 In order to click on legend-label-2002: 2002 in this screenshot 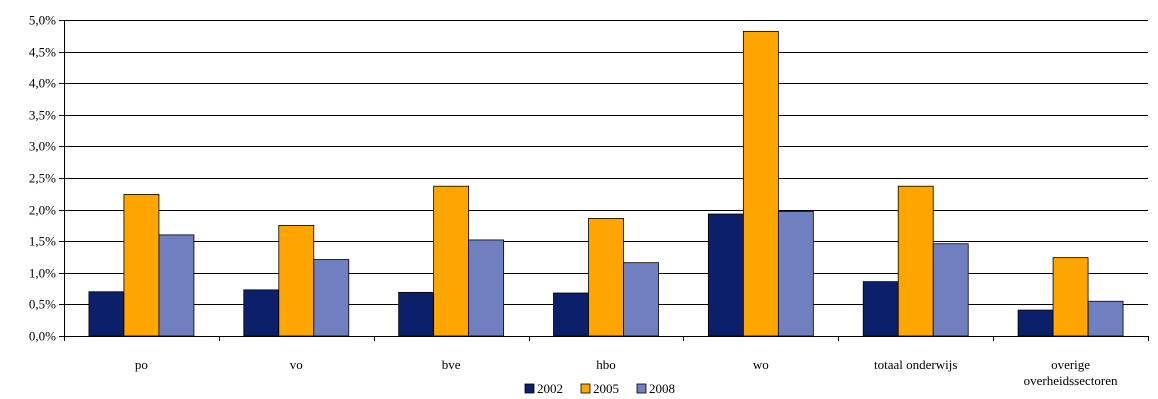, I will do `click(550, 388)`.